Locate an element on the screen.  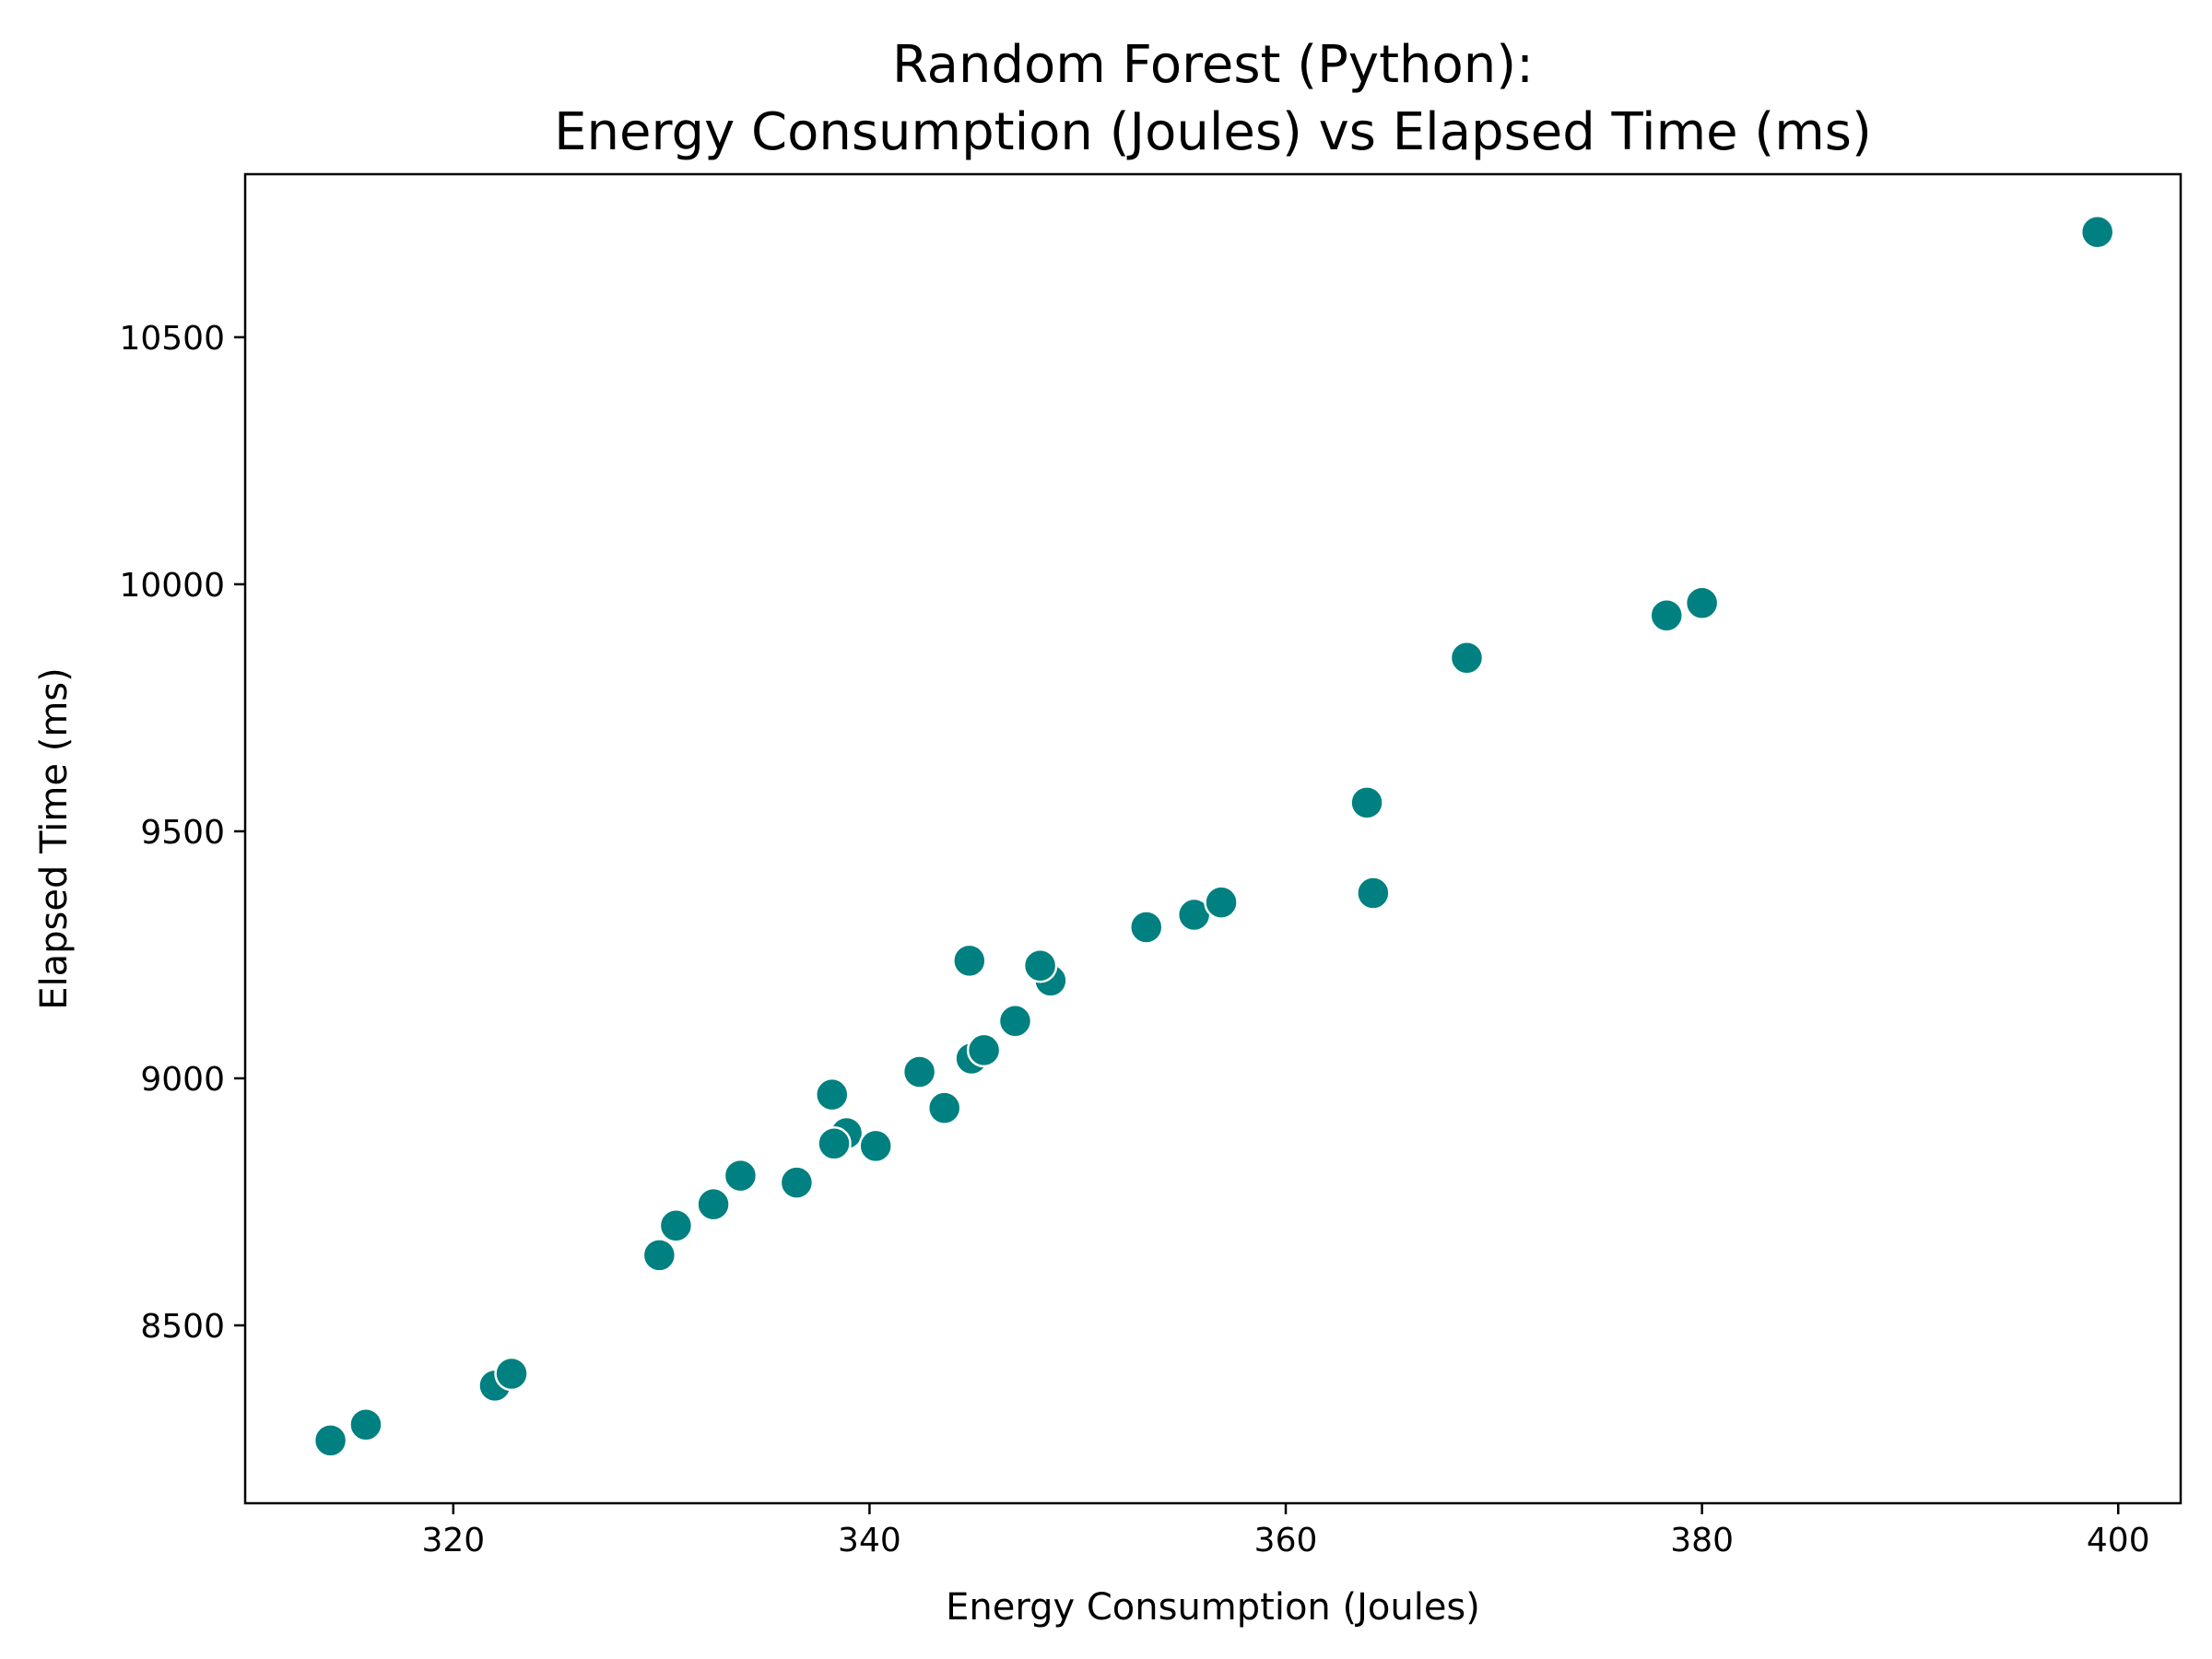
x-tick-label: 380 is located at coordinates (1702, 1540).